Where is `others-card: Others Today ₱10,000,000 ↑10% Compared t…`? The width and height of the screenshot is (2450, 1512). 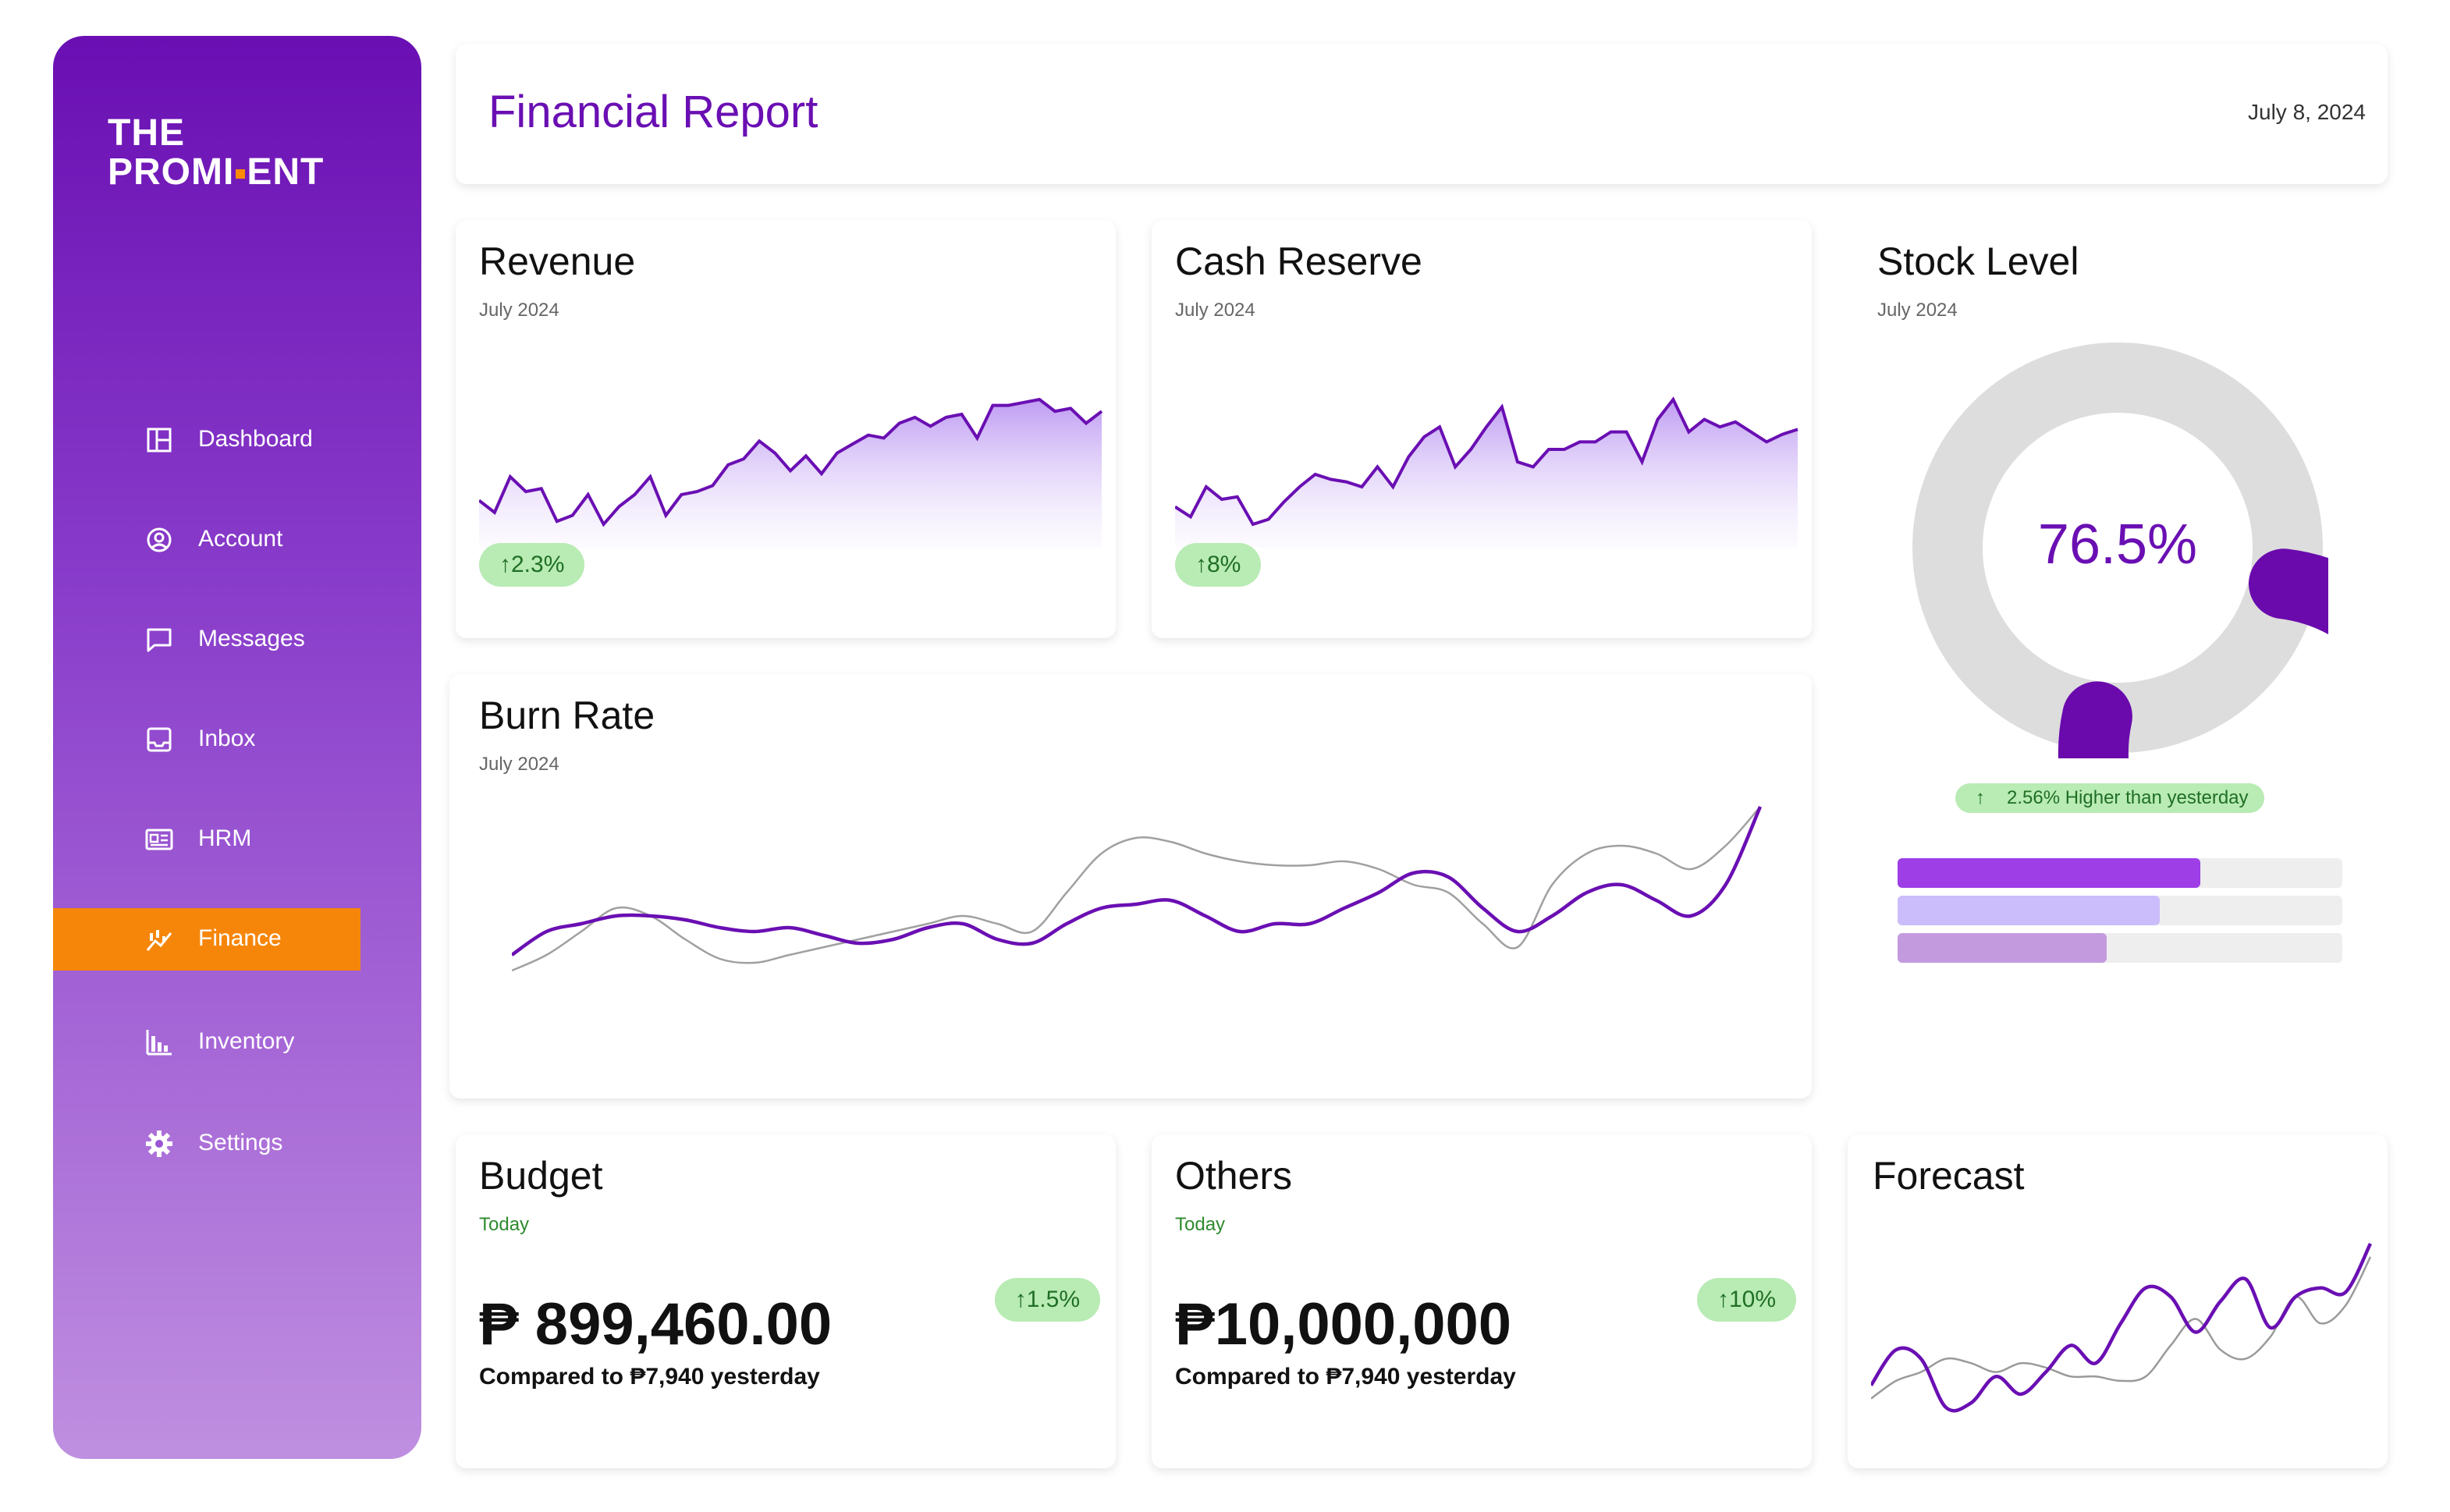 others-card: Others Today ₱10,000,000 ↑10% Compared t… is located at coordinates (1482, 1301).